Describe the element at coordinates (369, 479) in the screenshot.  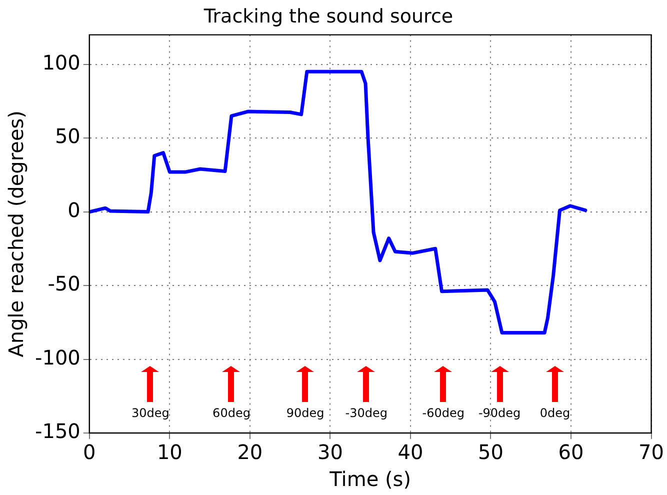
I see `x-axis-title: Time (s)` at that location.